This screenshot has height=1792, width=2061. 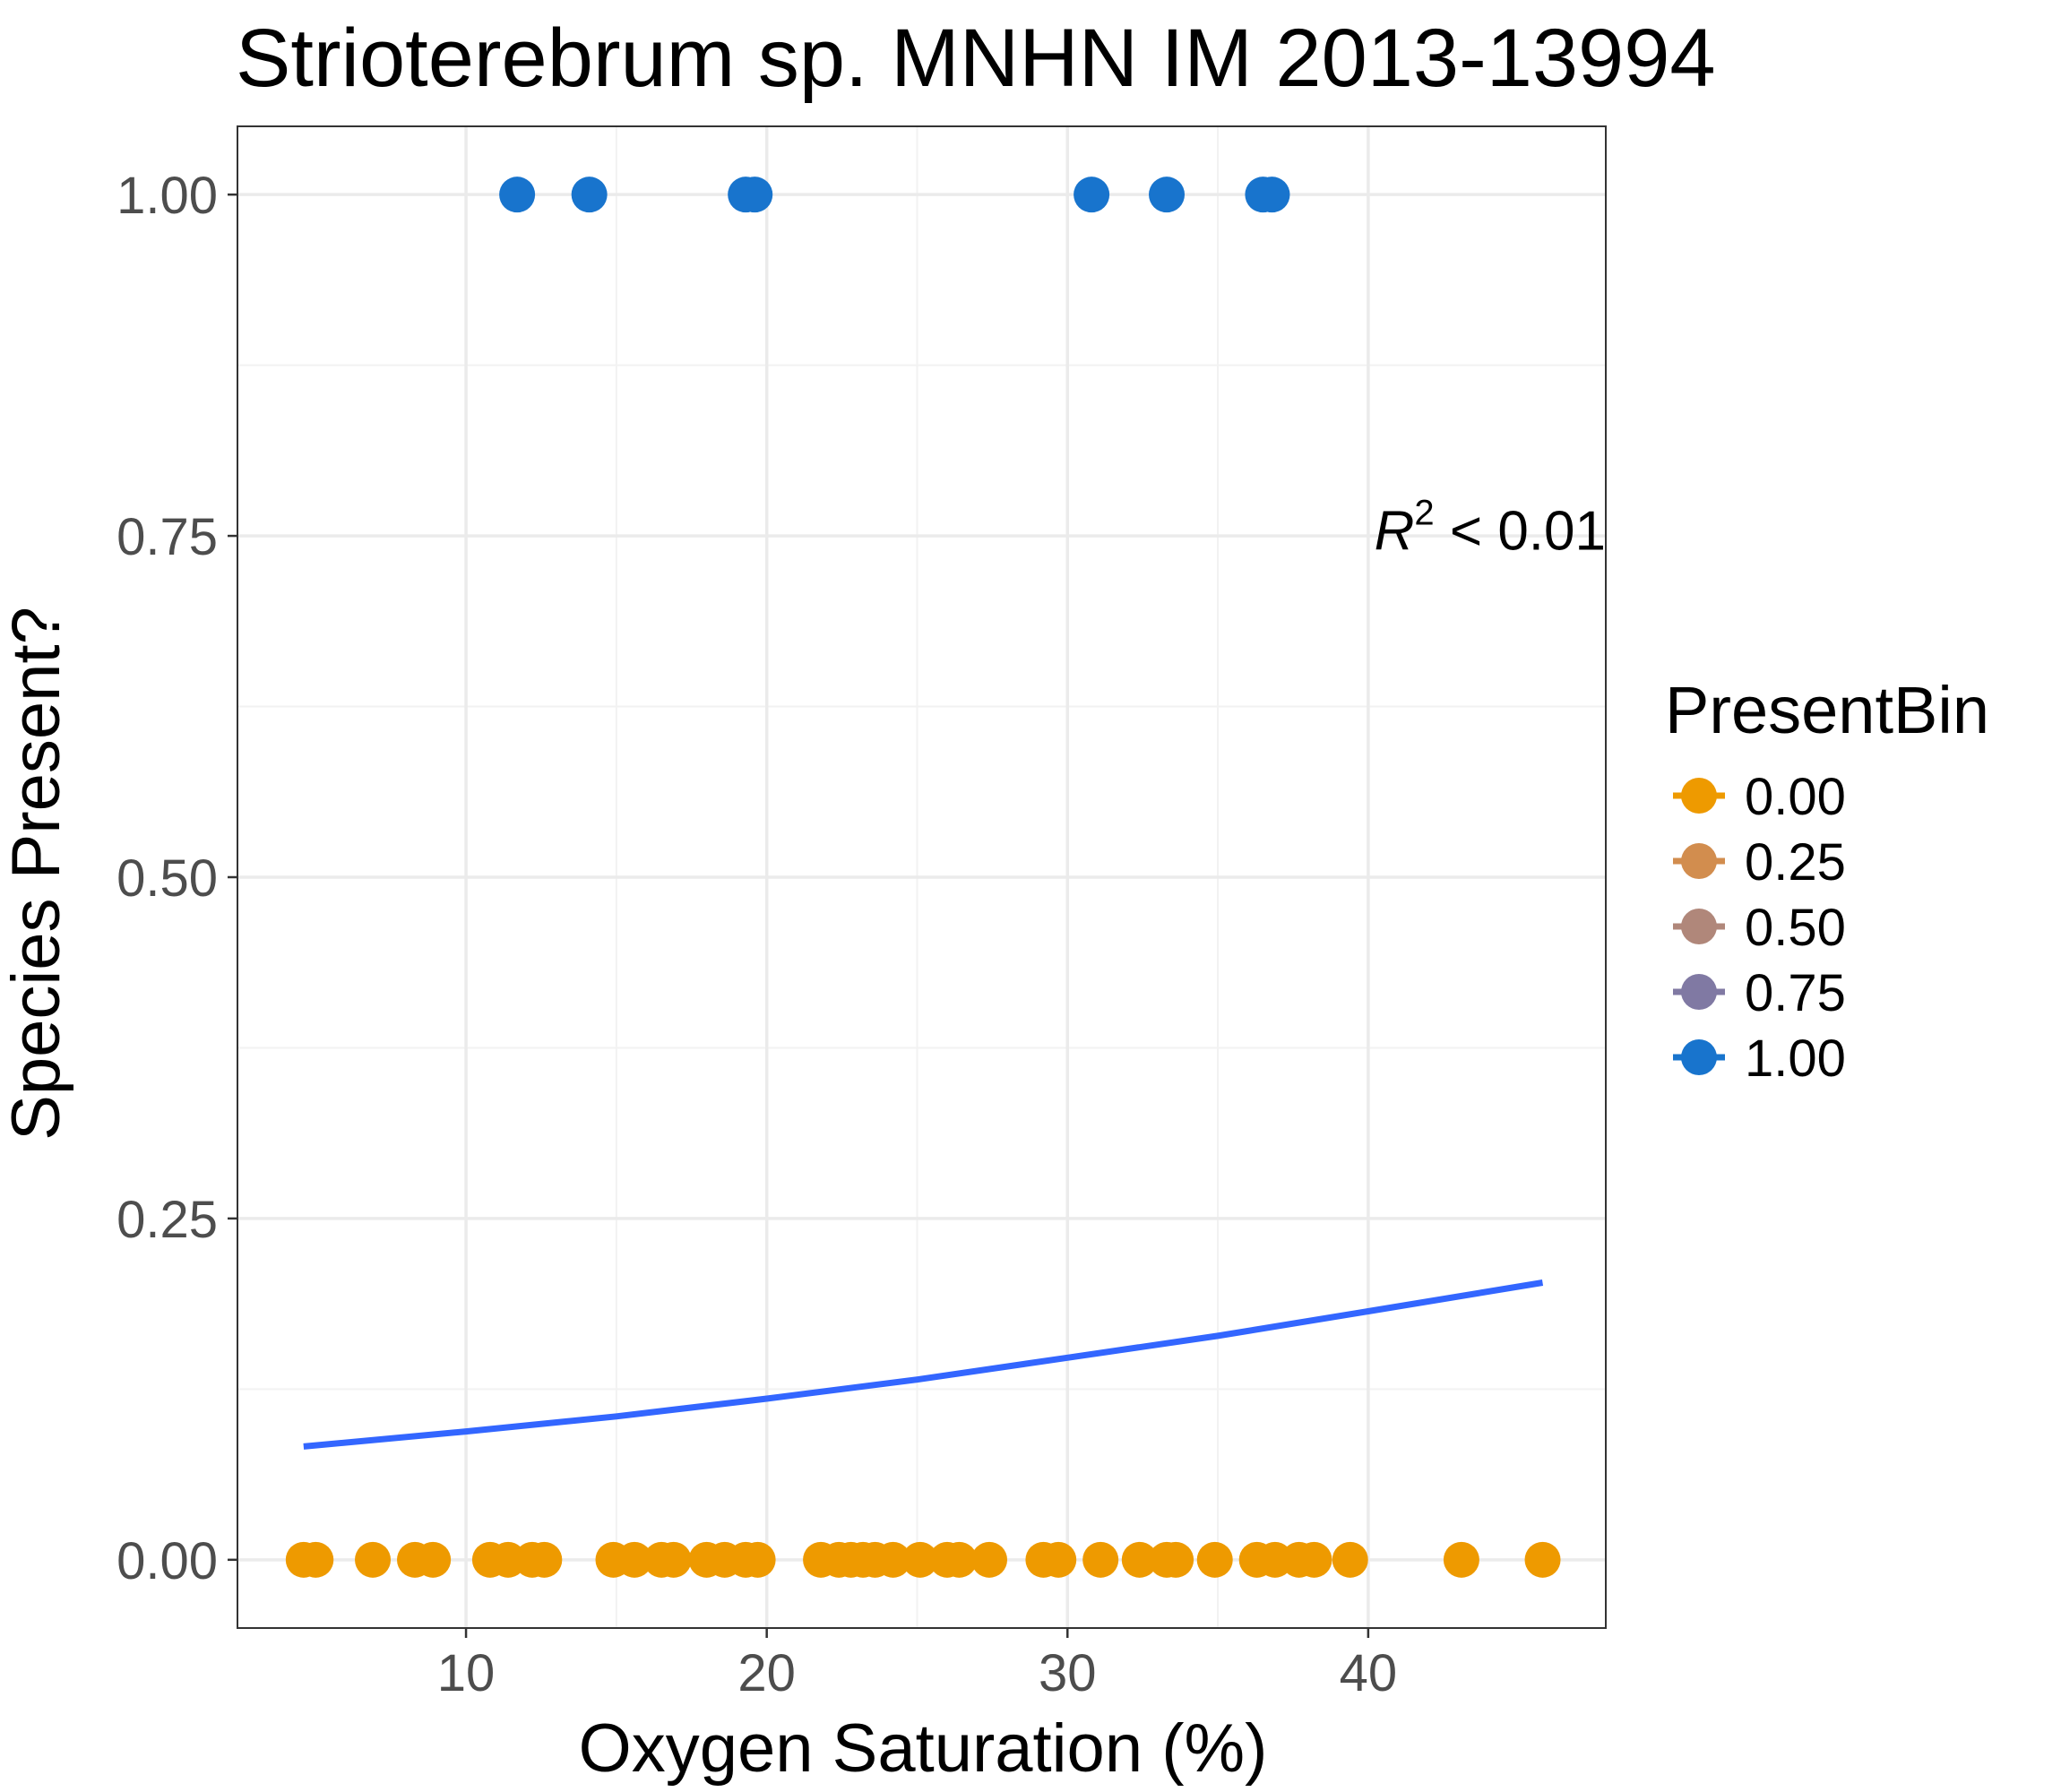 I want to click on fit-line-group, so click(x=923, y=1364).